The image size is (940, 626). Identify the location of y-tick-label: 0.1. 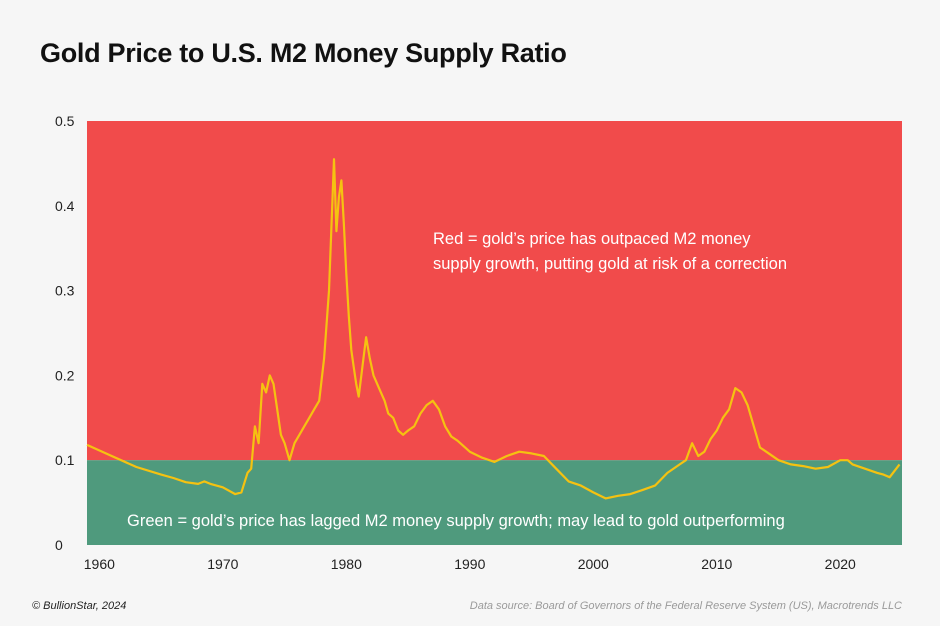
(65, 460).